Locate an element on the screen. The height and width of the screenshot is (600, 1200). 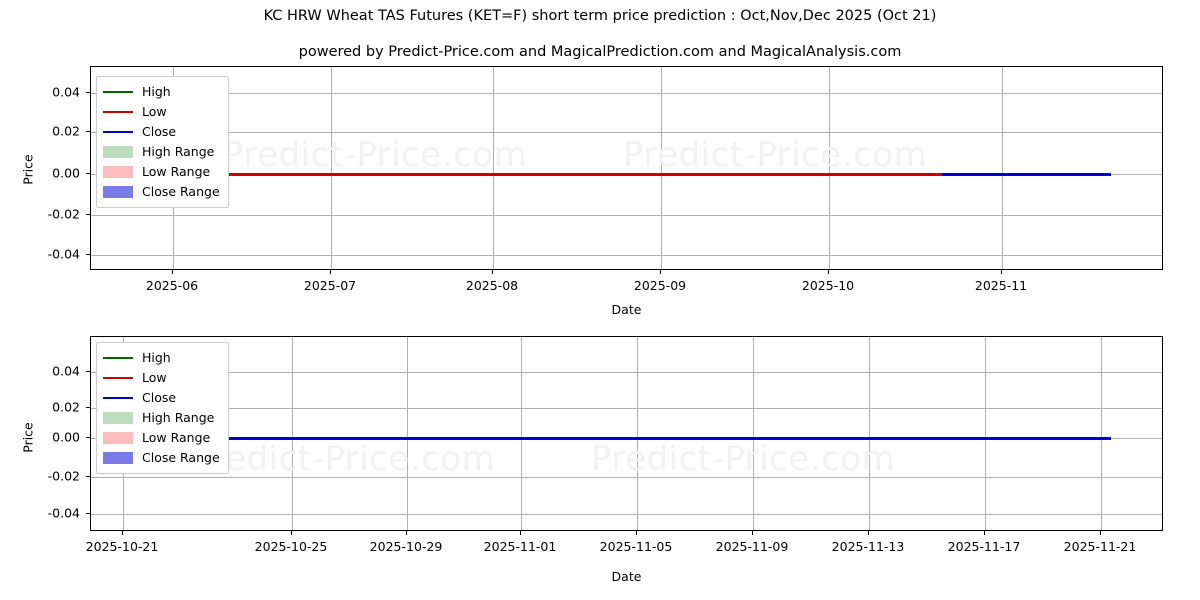
x-tick-label: 2025-11-13 is located at coordinates (868, 546).